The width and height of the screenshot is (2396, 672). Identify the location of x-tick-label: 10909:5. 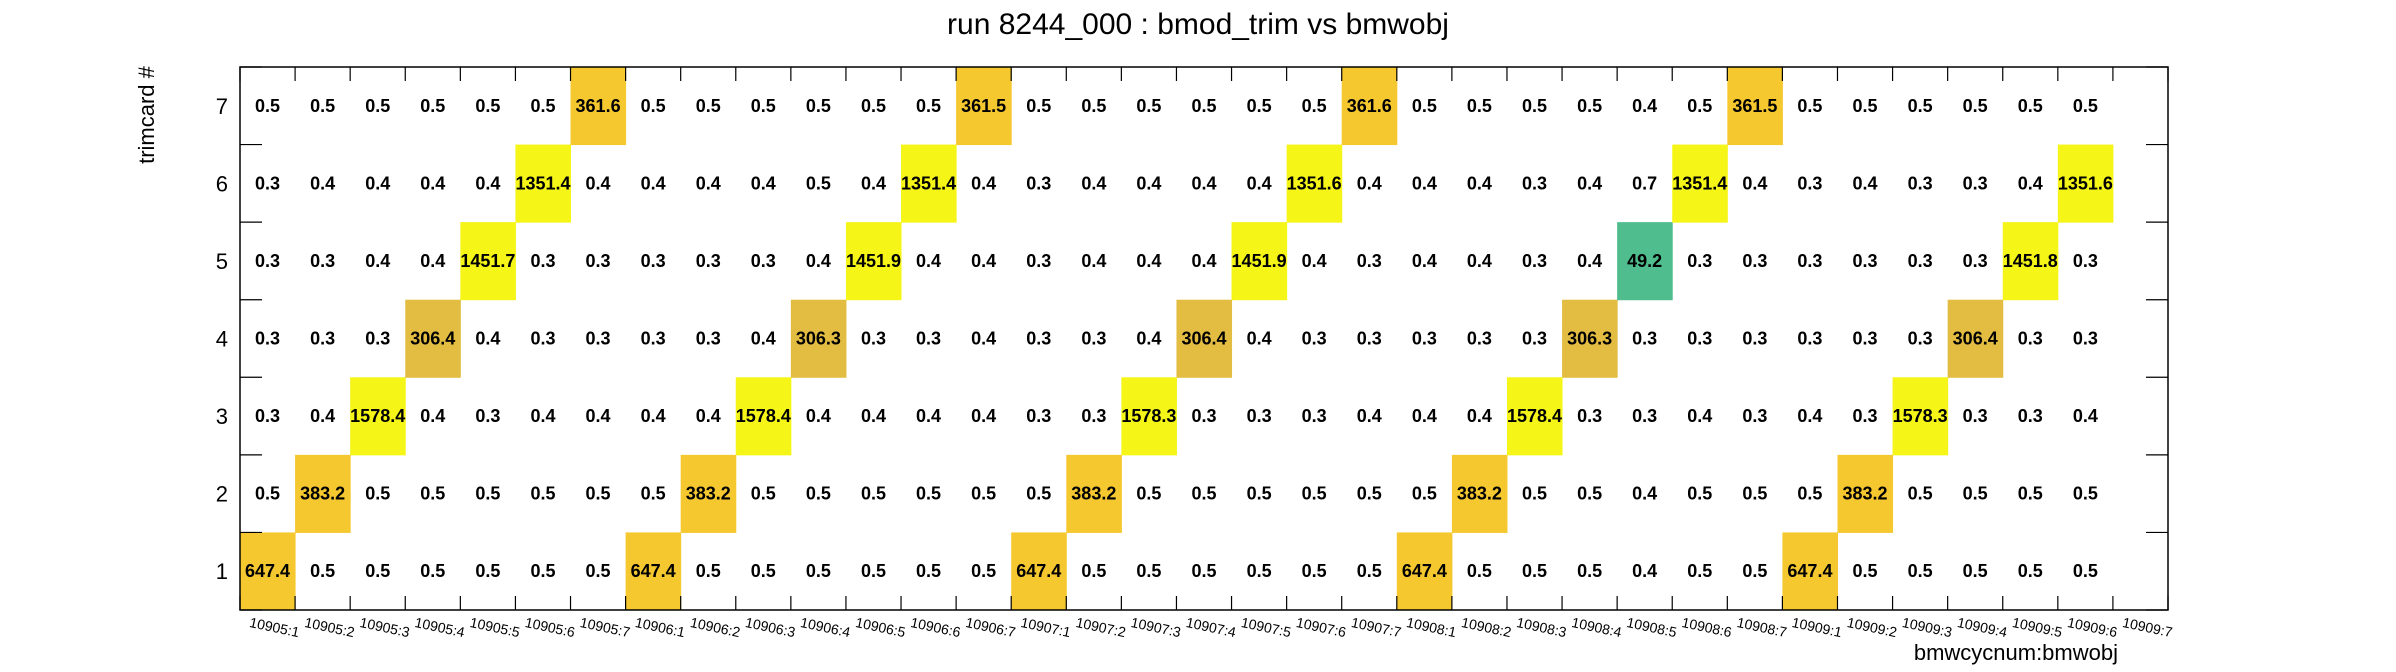
(2037, 627).